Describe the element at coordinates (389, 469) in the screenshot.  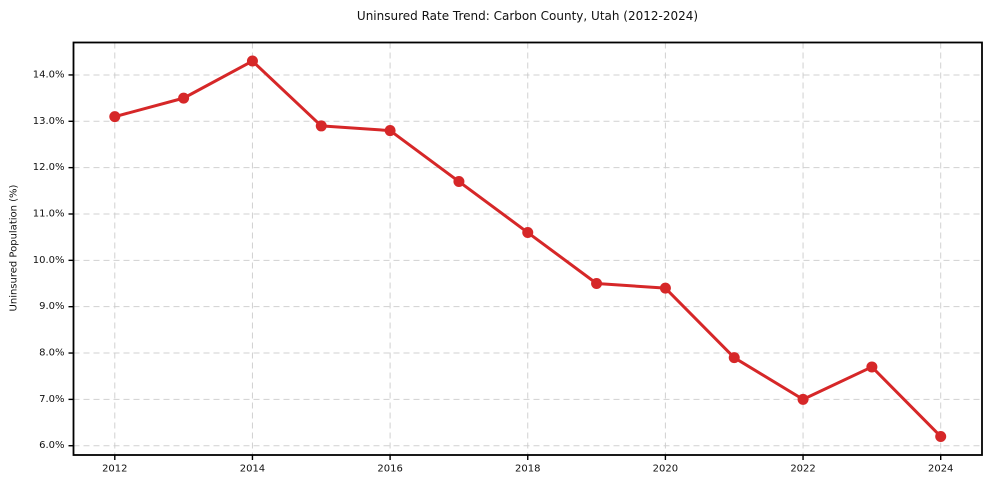
I see `x-tick-label: 2016` at that location.